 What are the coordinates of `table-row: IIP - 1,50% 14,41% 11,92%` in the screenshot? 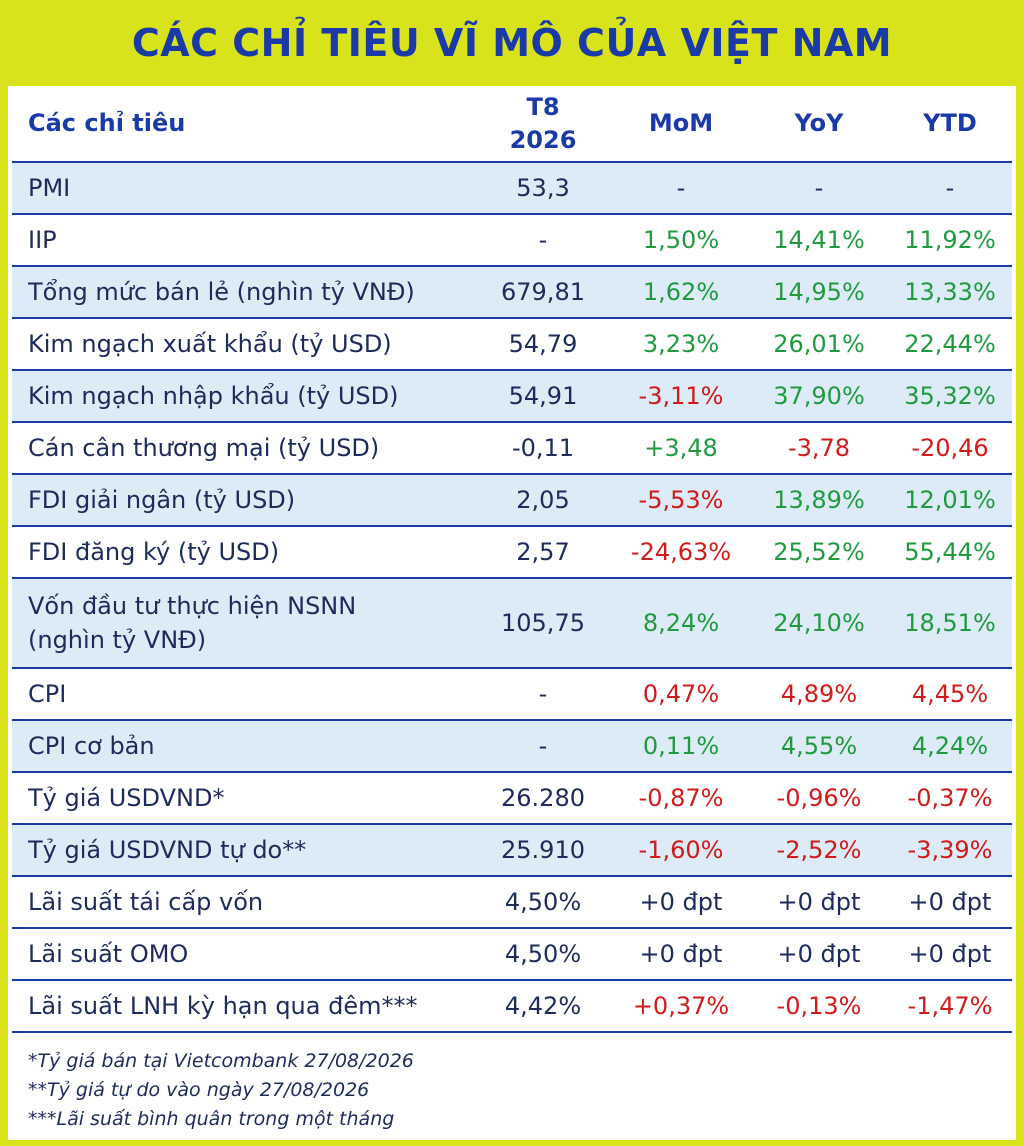 It's located at (512, 240).